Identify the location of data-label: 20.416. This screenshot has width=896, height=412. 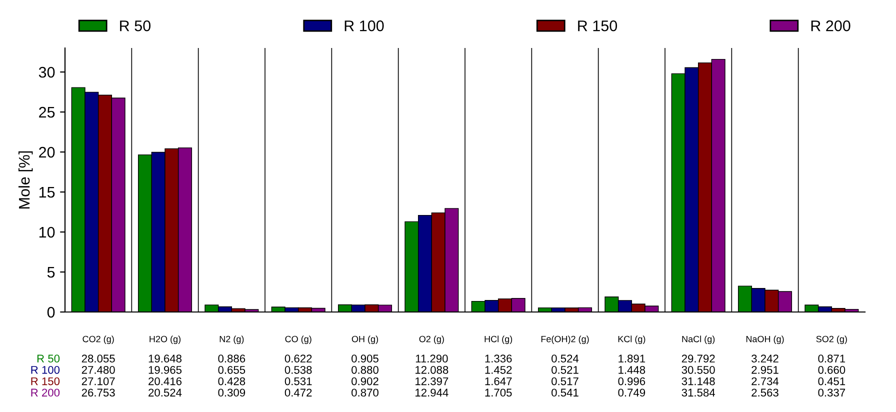
(165, 381).